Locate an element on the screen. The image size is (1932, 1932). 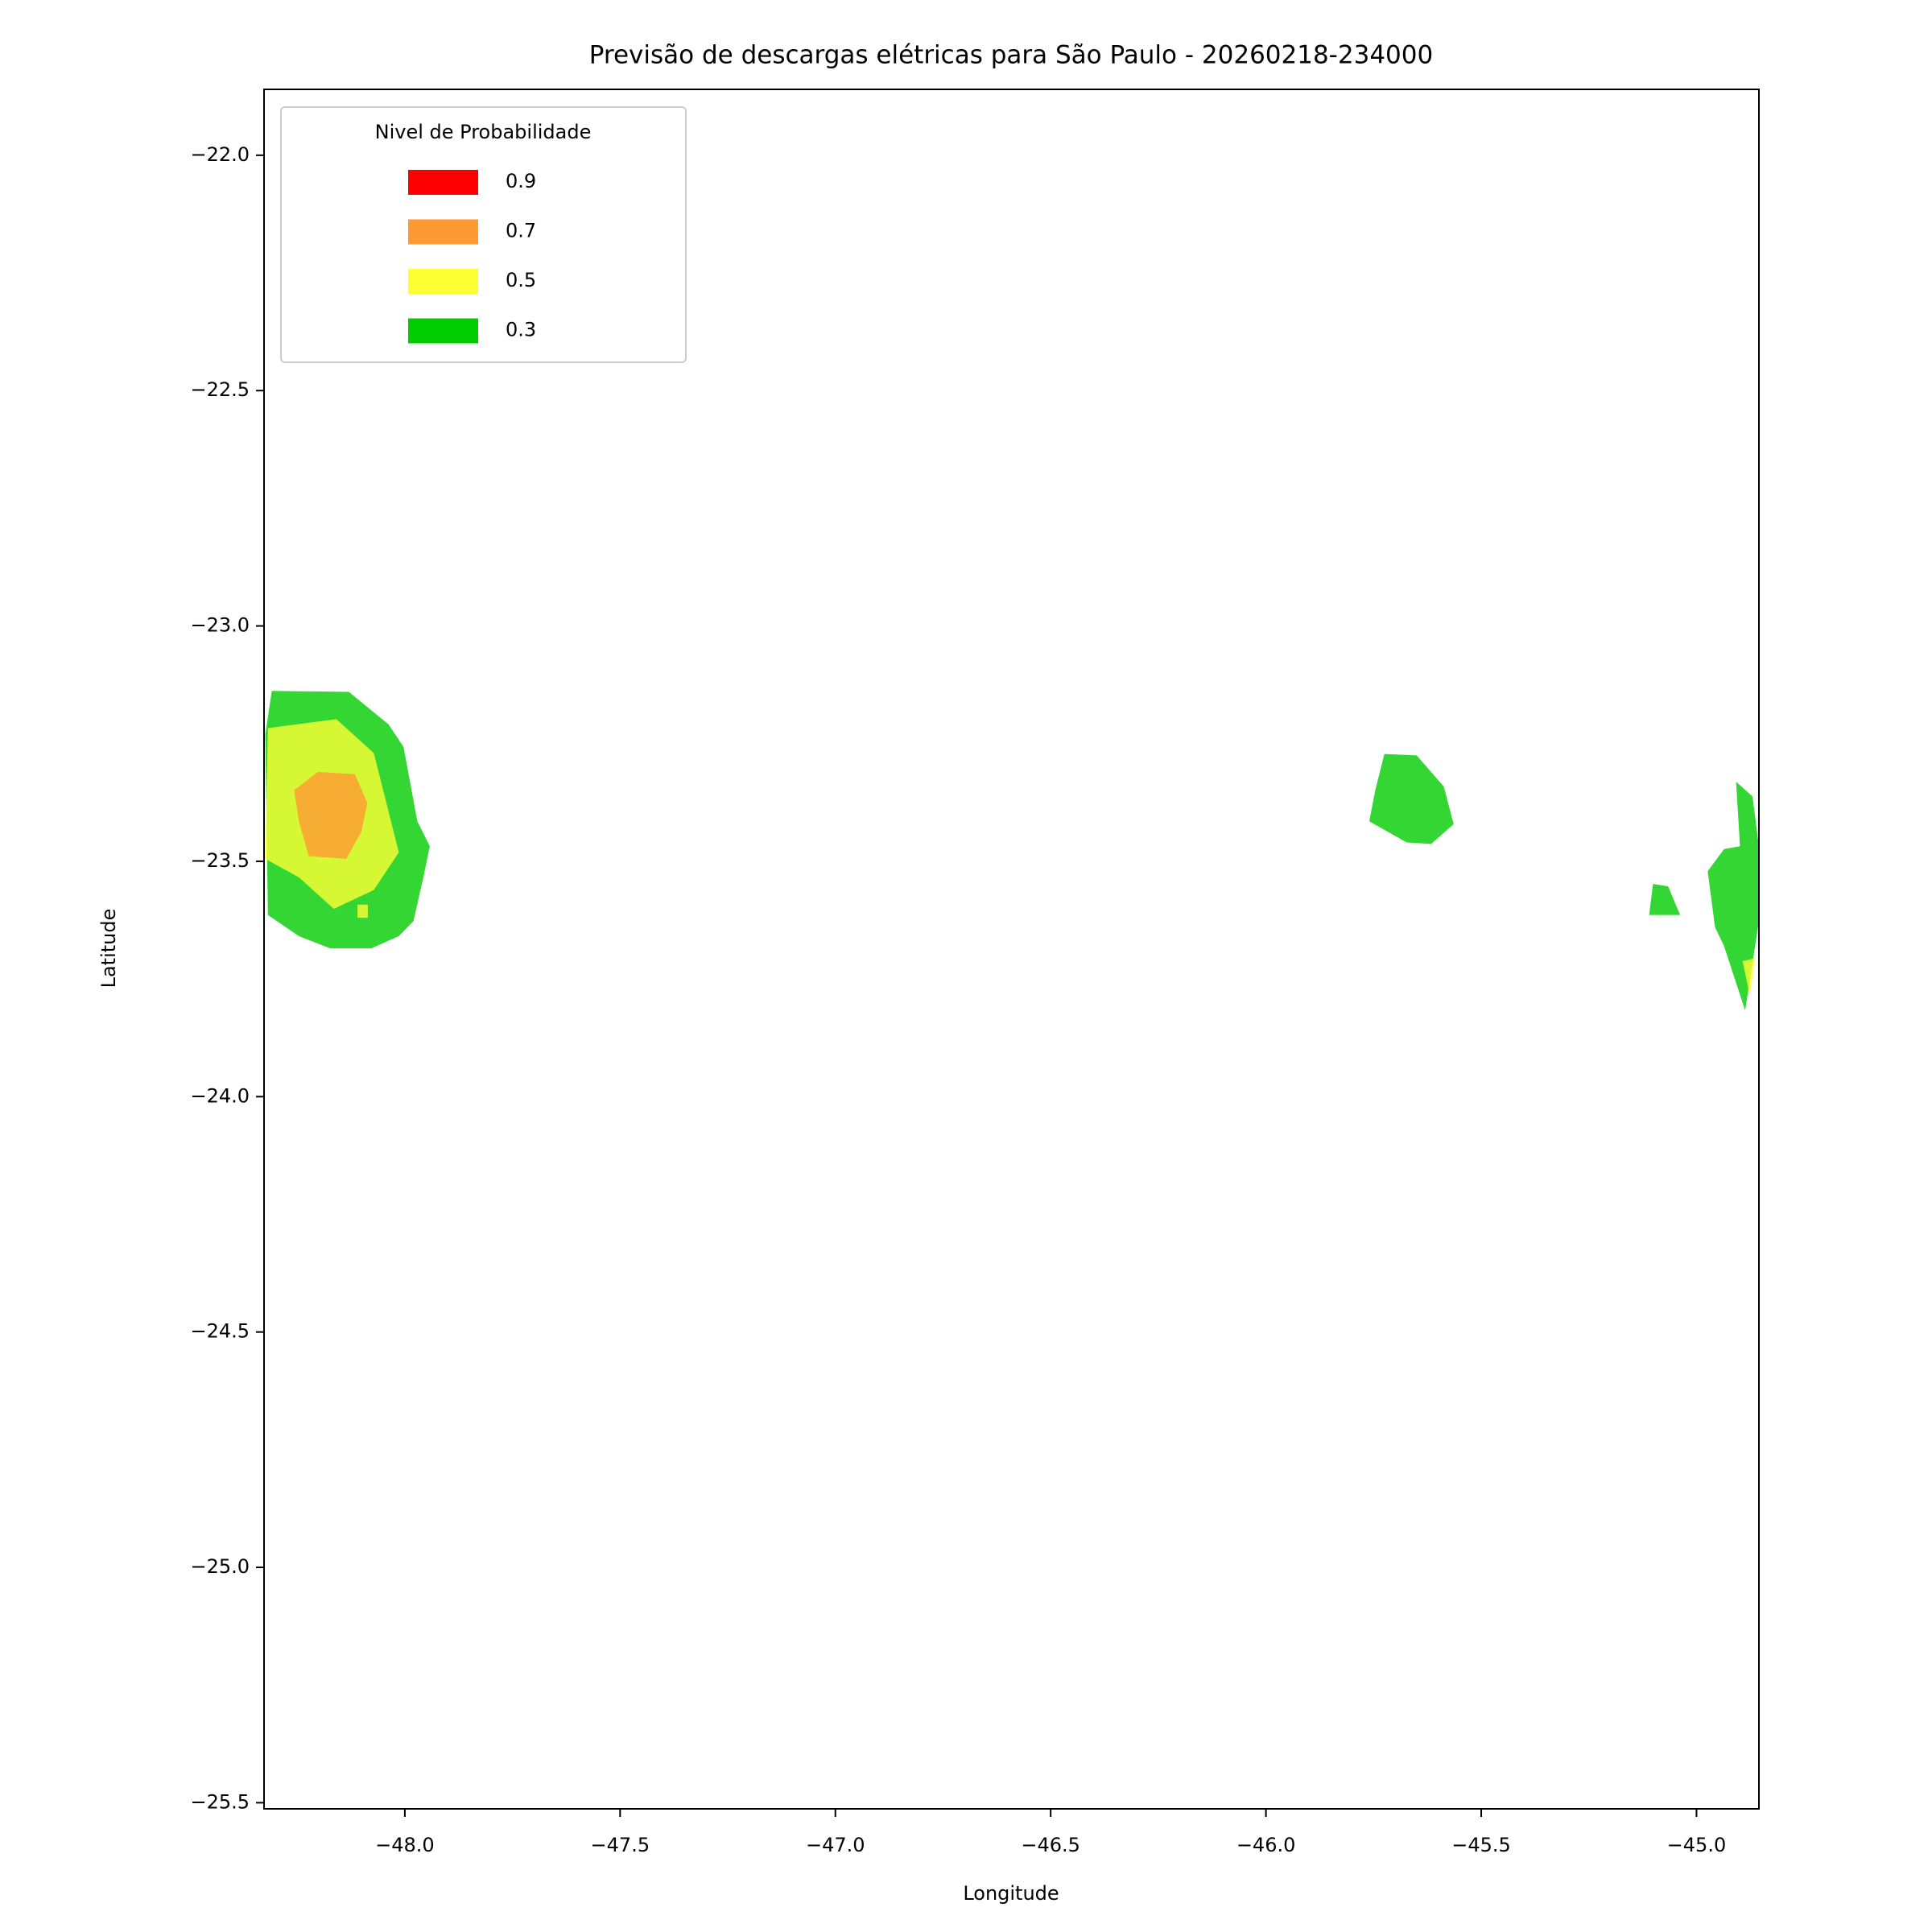
x-tick-label: −47.5 is located at coordinates (620, 1845).